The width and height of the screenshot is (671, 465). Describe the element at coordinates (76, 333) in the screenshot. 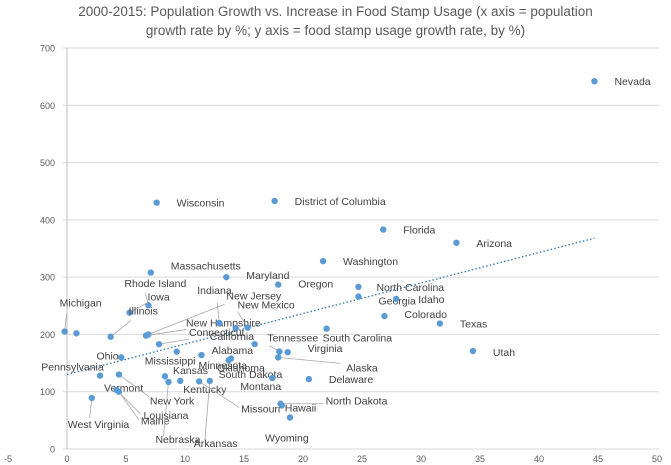

I see `data-point-ohio` at that location.